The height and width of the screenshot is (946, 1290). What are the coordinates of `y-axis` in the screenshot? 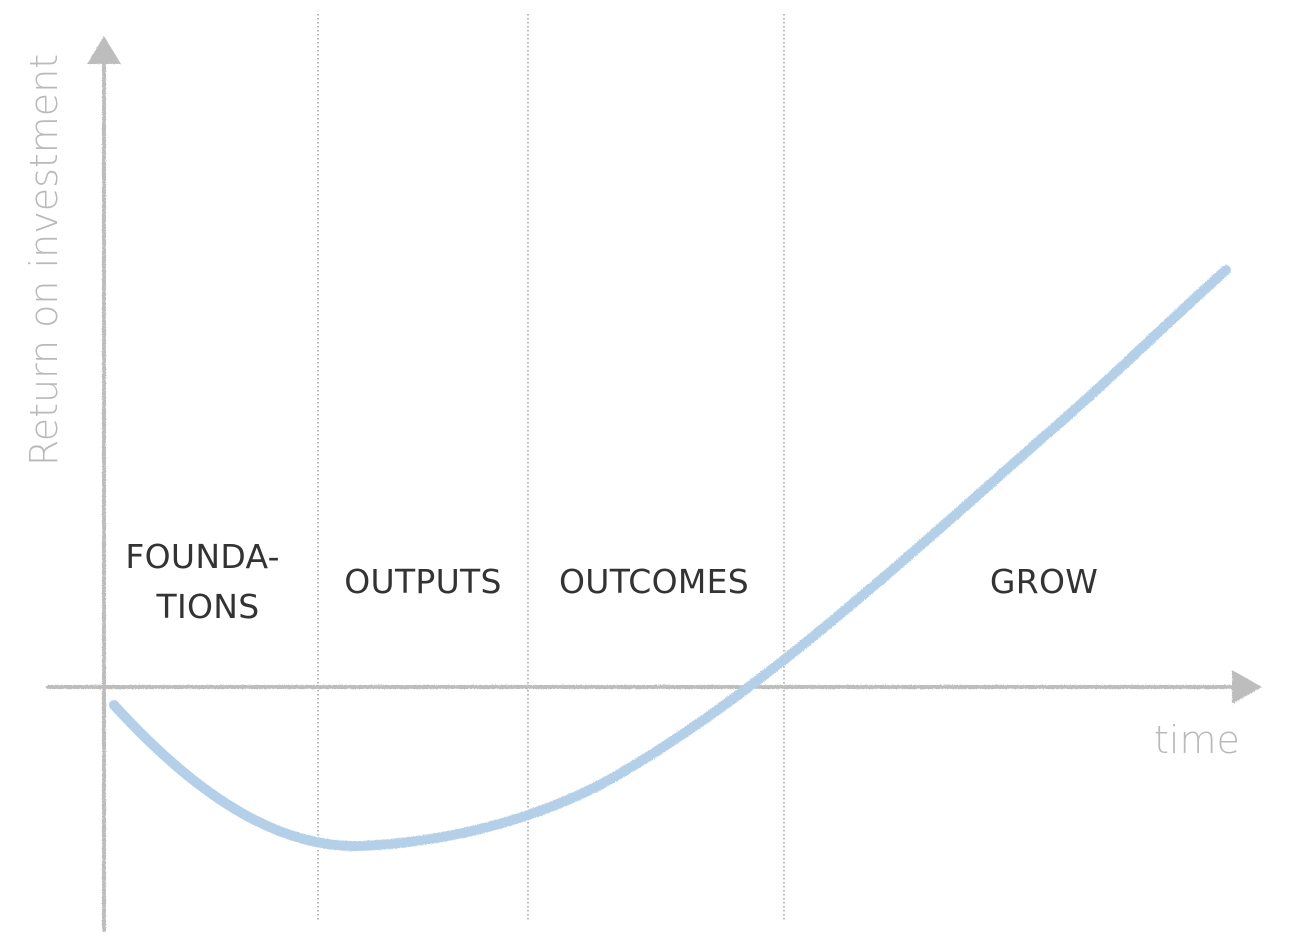 It's located at (104, 484).